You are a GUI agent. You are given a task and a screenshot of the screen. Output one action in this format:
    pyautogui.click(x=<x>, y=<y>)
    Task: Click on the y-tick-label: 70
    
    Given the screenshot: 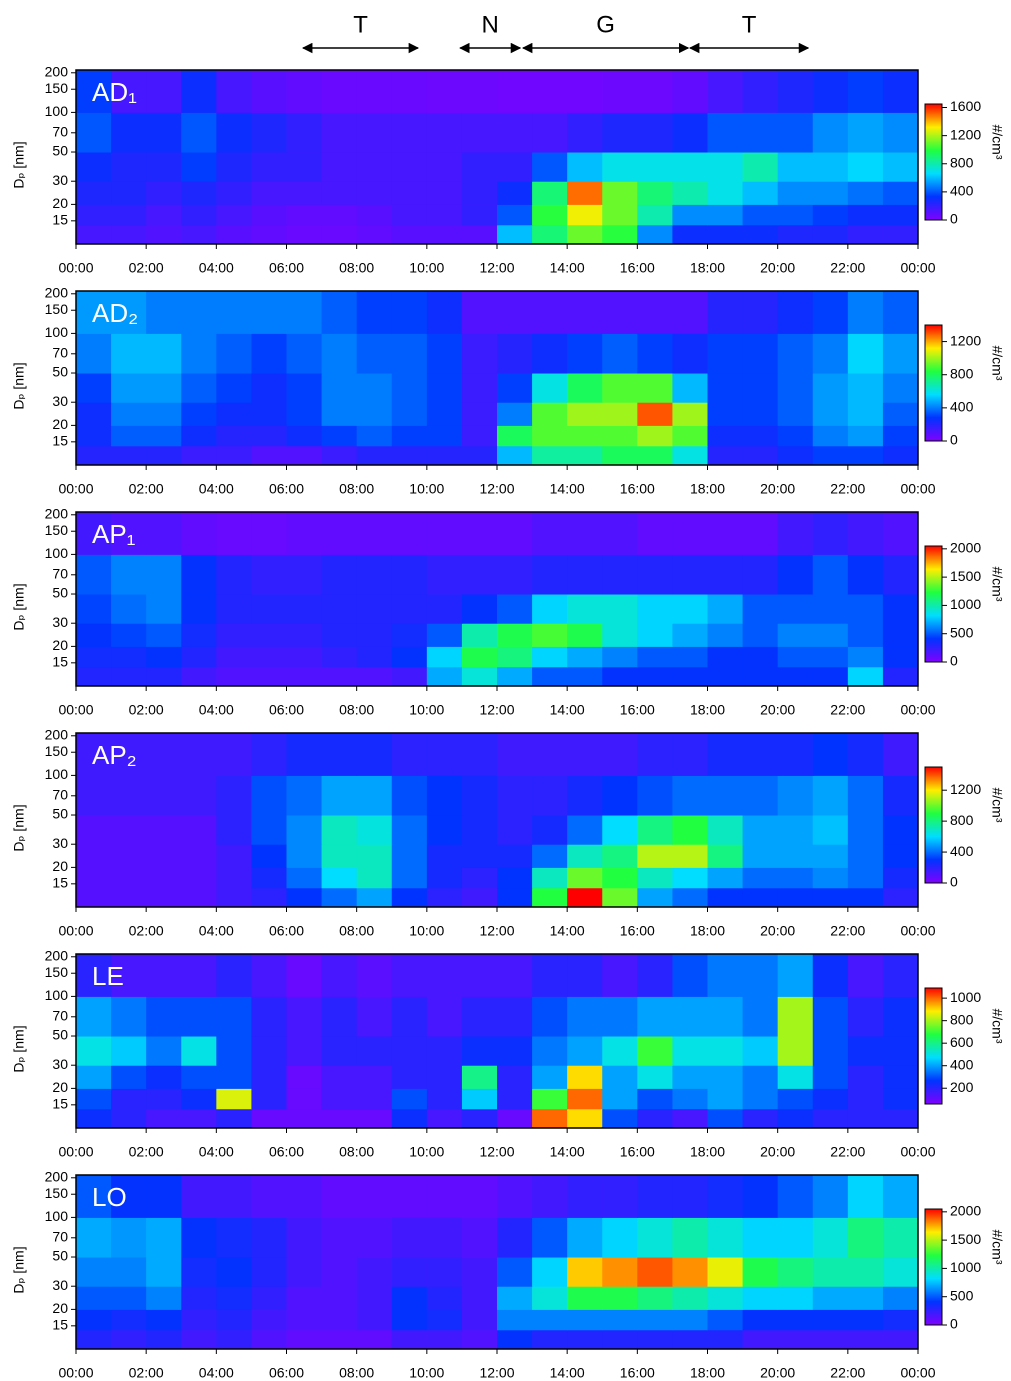 What is the action you would take?
    pyautogui.click(x=60, y=131)
    